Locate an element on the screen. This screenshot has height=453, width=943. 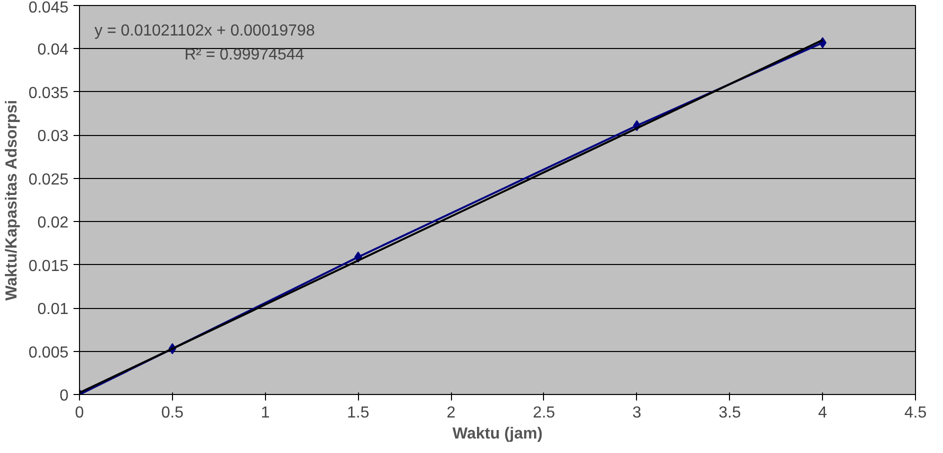
x-tick-label: 0.5 is located at coordinates (172, 413).